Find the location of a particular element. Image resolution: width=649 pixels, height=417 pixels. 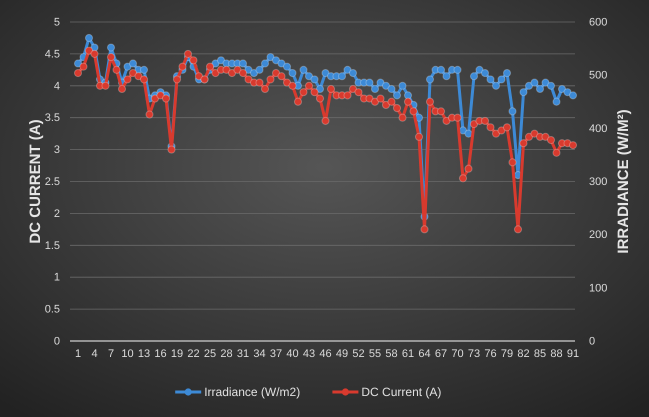

x-tick-label: 91 is located at coordinates (573, 354).